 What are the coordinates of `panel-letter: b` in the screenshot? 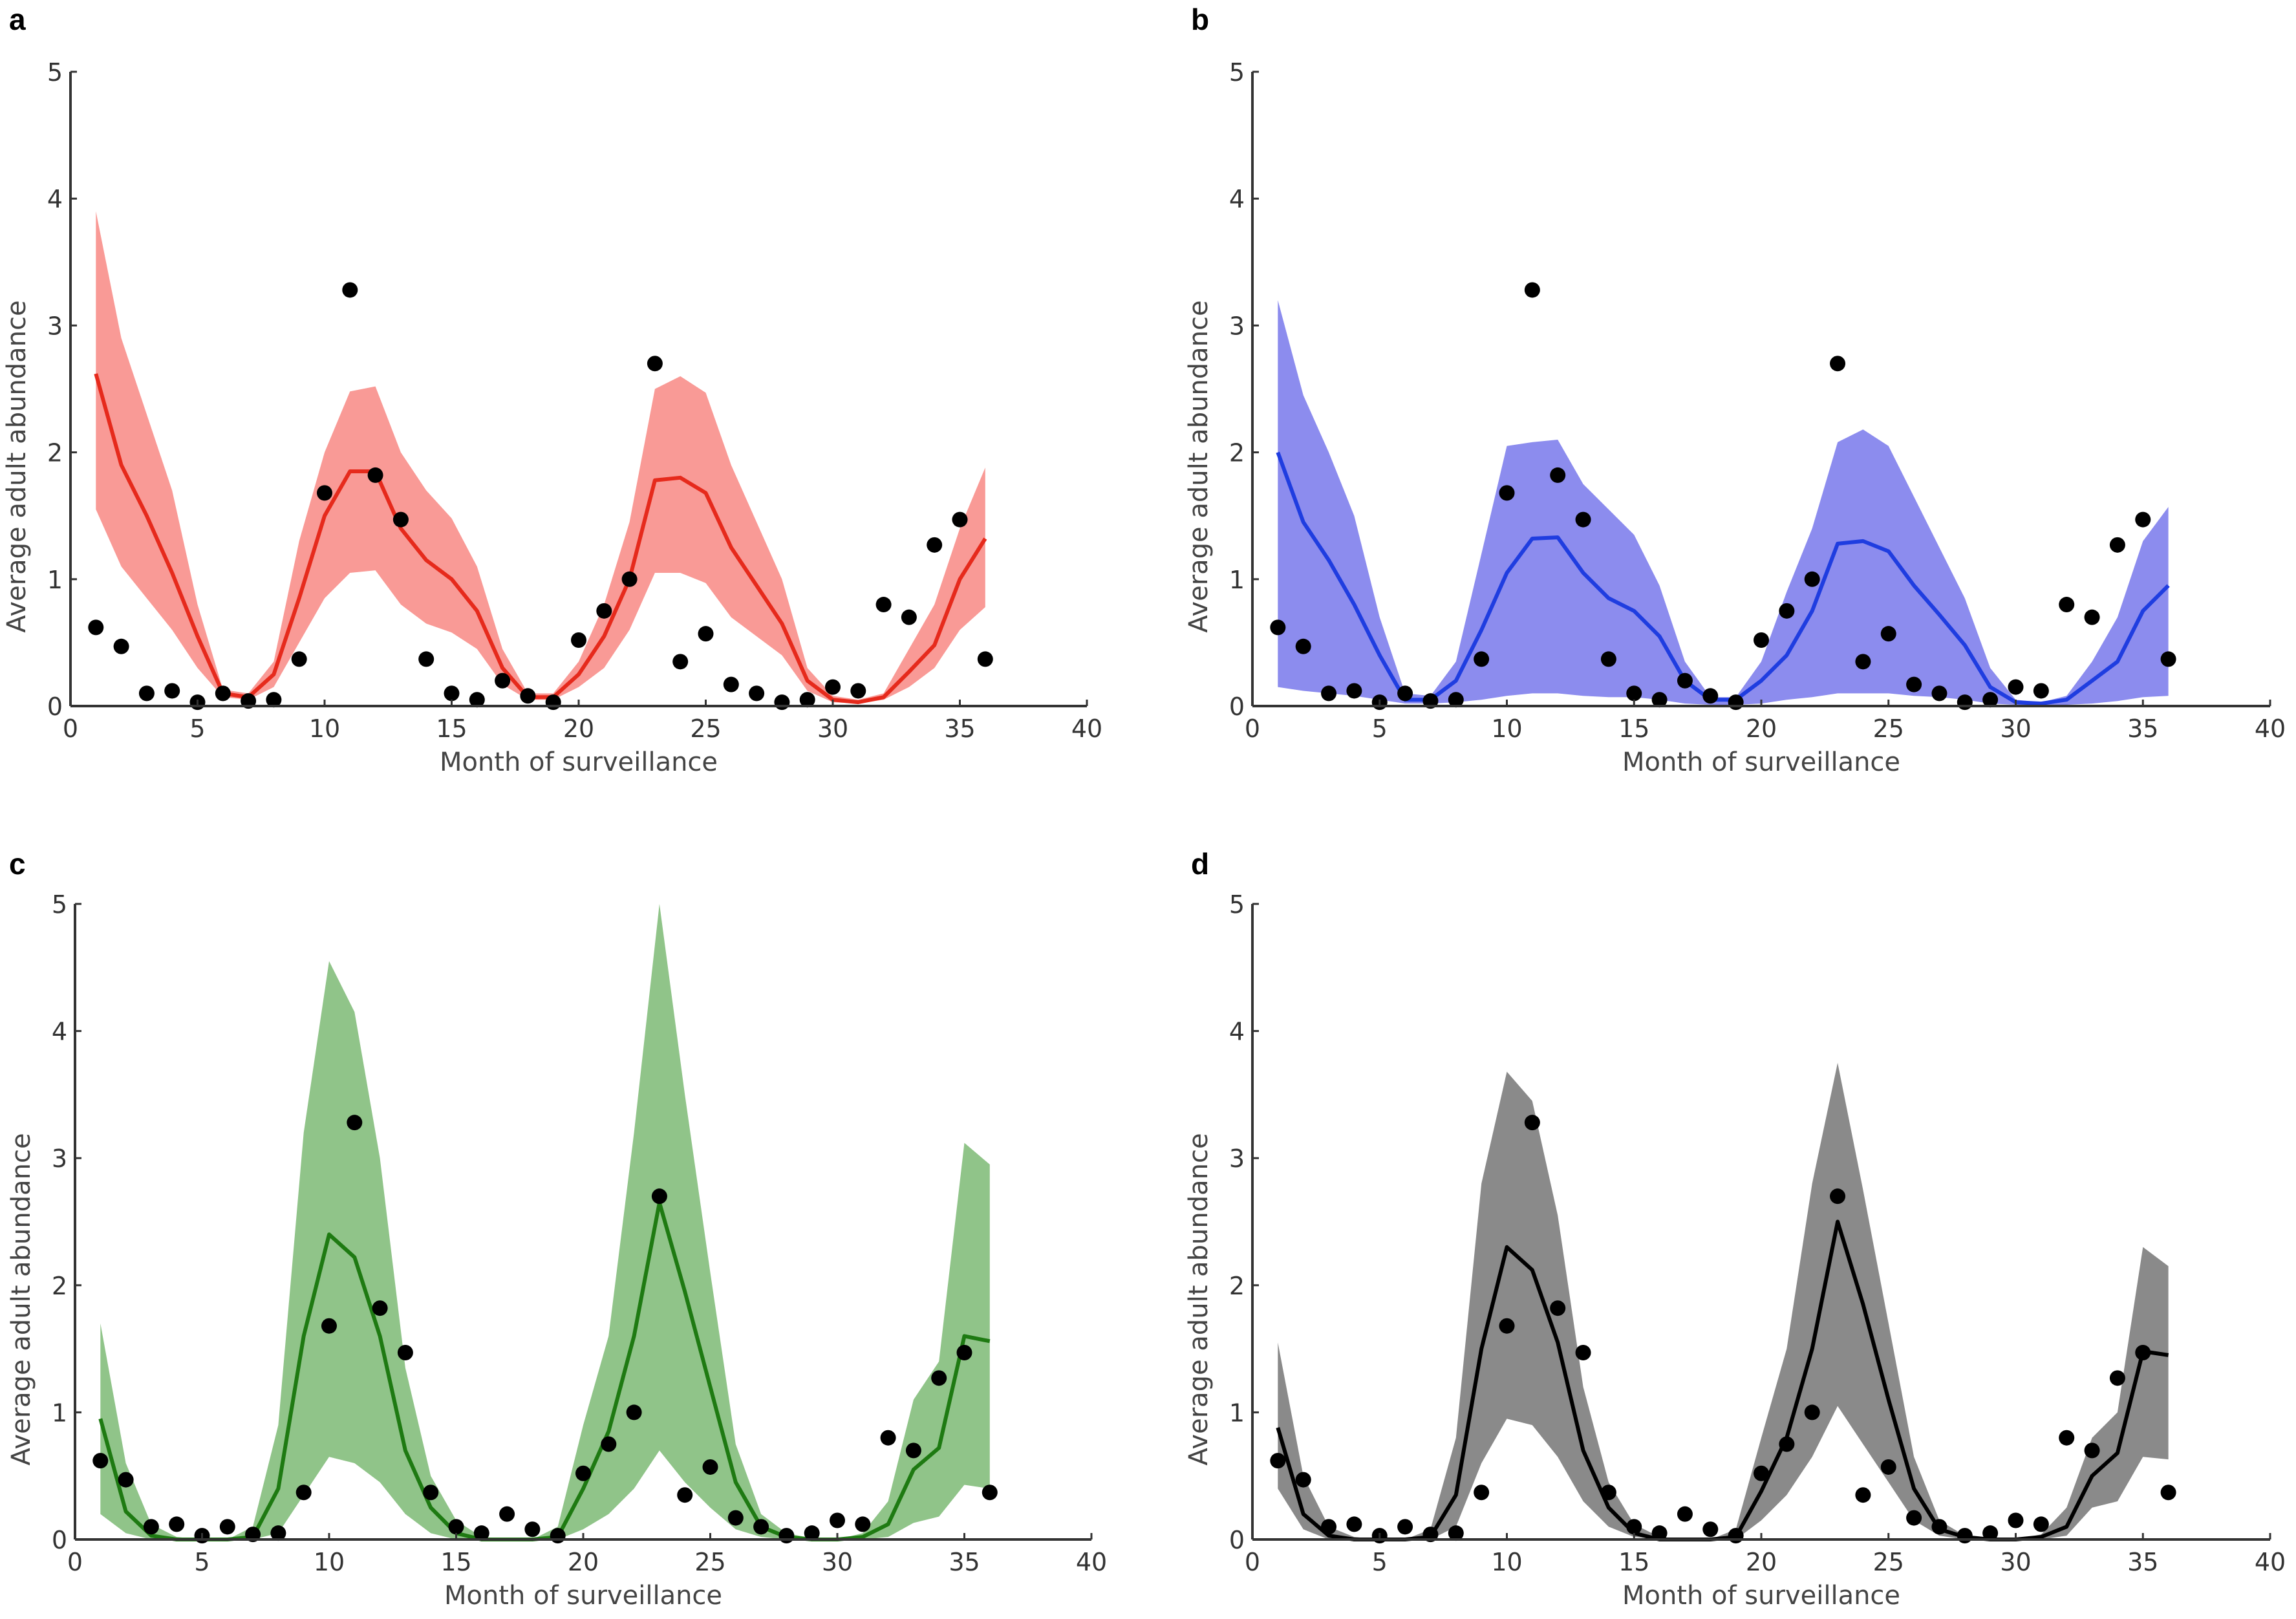 It's located at (1200, 19).